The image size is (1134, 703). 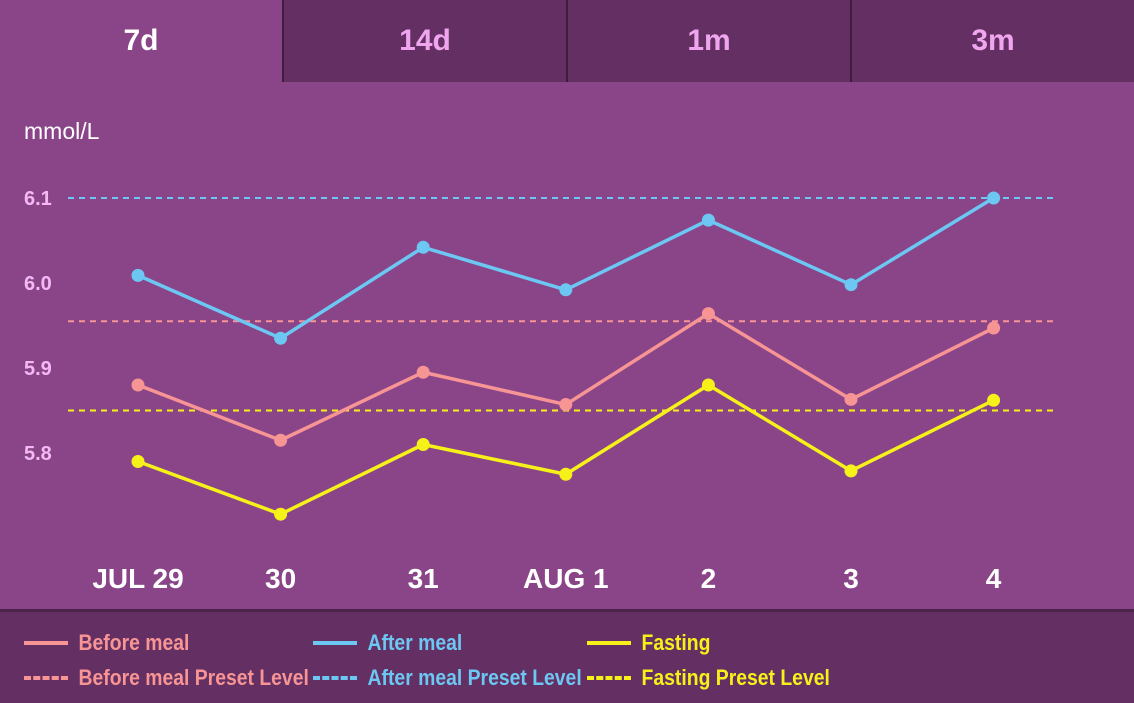 What do you see at coordinates (46, 678) in the screenshot?
I see `before-meal-preset-swatch` at bounding box center [46, 678].